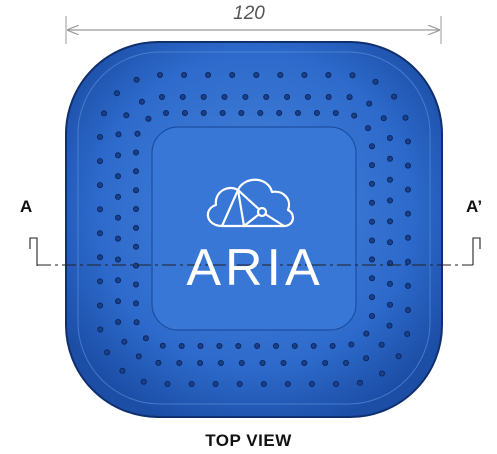 The width and height of the screenshot is (497, 454). Describe the element at coordinates (255, 268) in the screenshot. I see `brand-logo-text: ARIA` at that location.